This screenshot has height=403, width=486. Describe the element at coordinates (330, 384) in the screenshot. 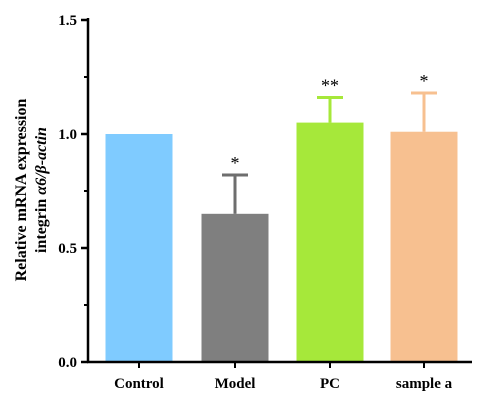

I see `x-tick-label-3: PC` at that location.